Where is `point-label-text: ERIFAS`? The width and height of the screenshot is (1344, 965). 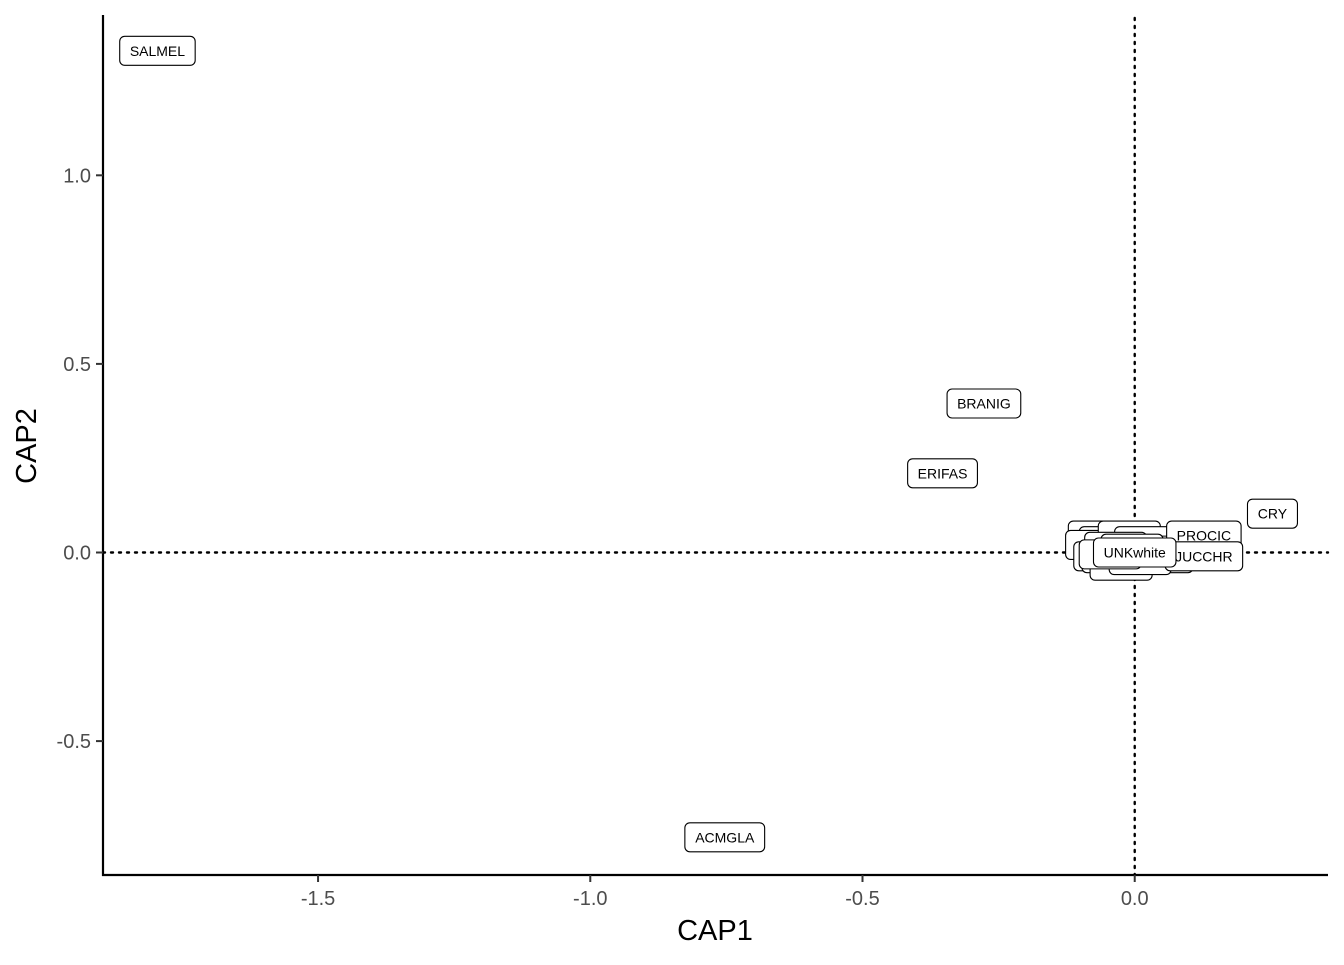
point-label-text: ERIFAS is located at coordinates (943, 473).